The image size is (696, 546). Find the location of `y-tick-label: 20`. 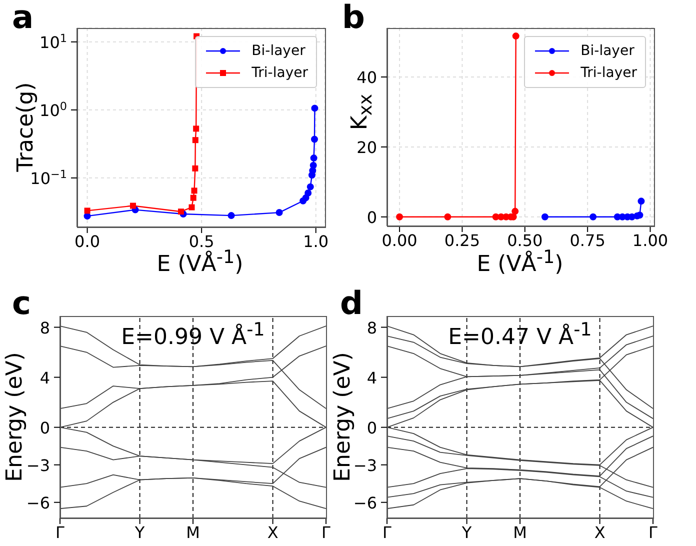

y-tick-label: 20 is located at coordinates (366, 147).